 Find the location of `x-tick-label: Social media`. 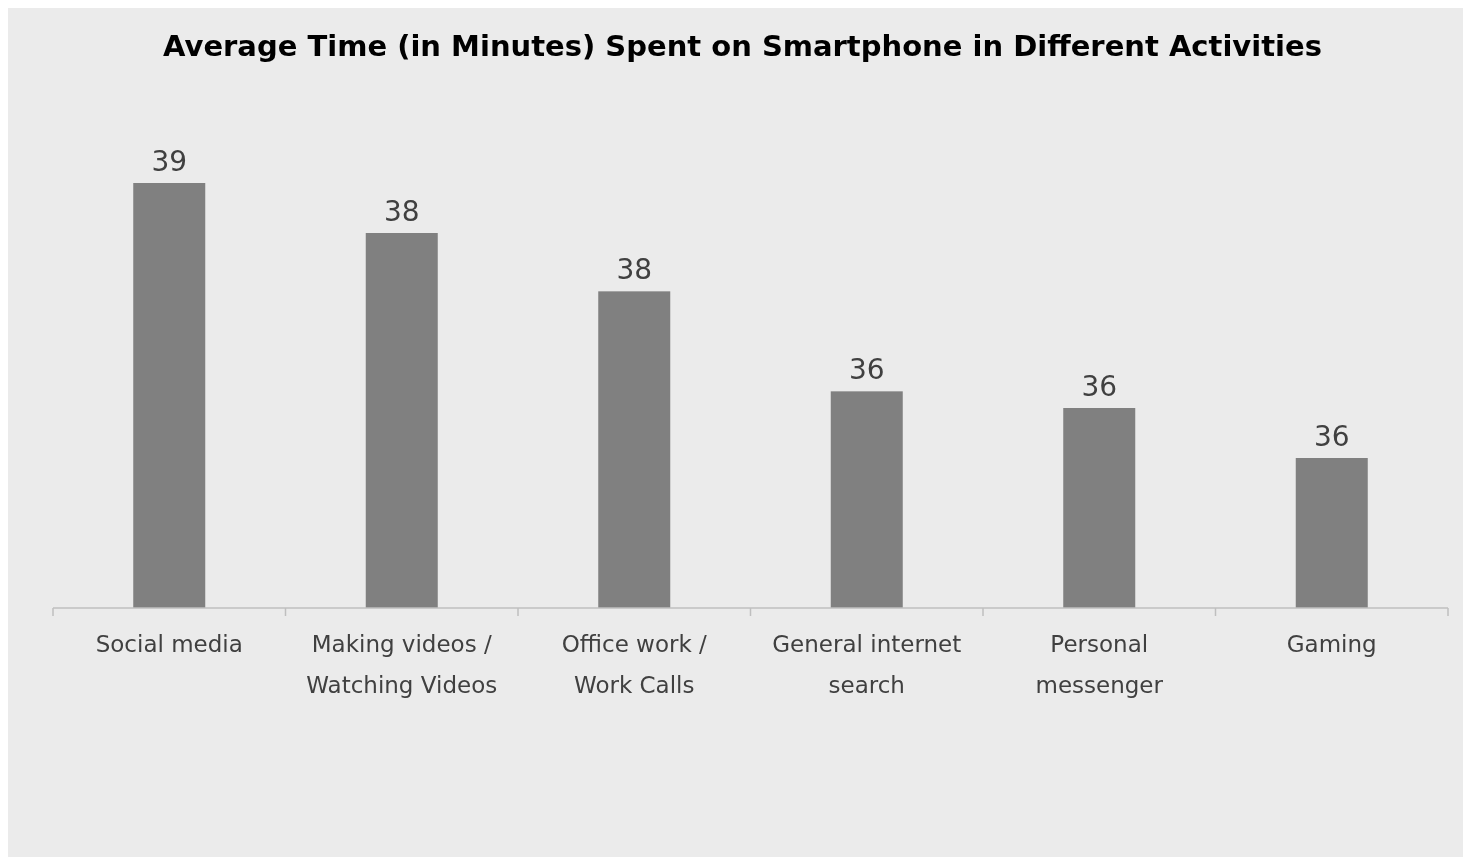

x-tick-label: Social media is located at coordinates (169, 644).